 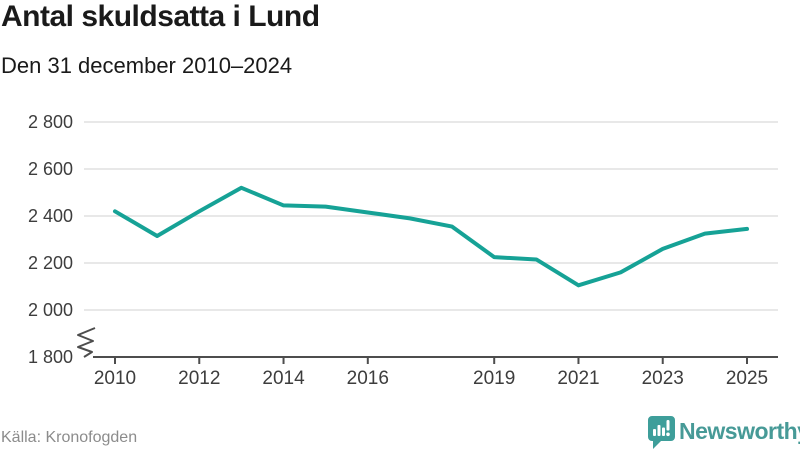 What do you see at coordinates (668, 434) in the screenshot?
I see `exclamation-dot` at bounding box center [668, 434].